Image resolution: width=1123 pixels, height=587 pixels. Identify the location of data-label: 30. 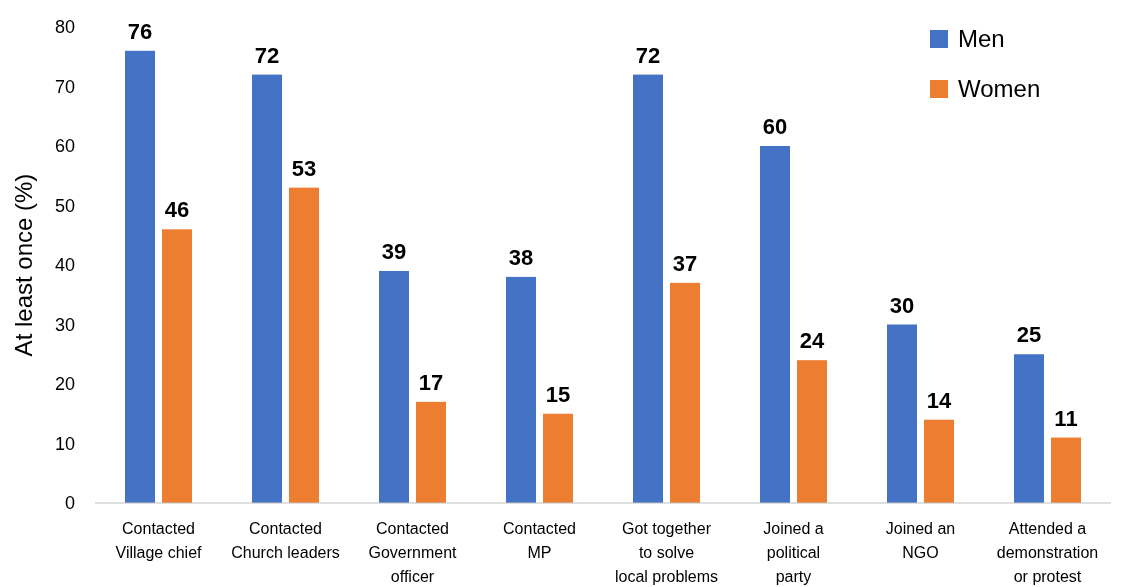
(902, 305).